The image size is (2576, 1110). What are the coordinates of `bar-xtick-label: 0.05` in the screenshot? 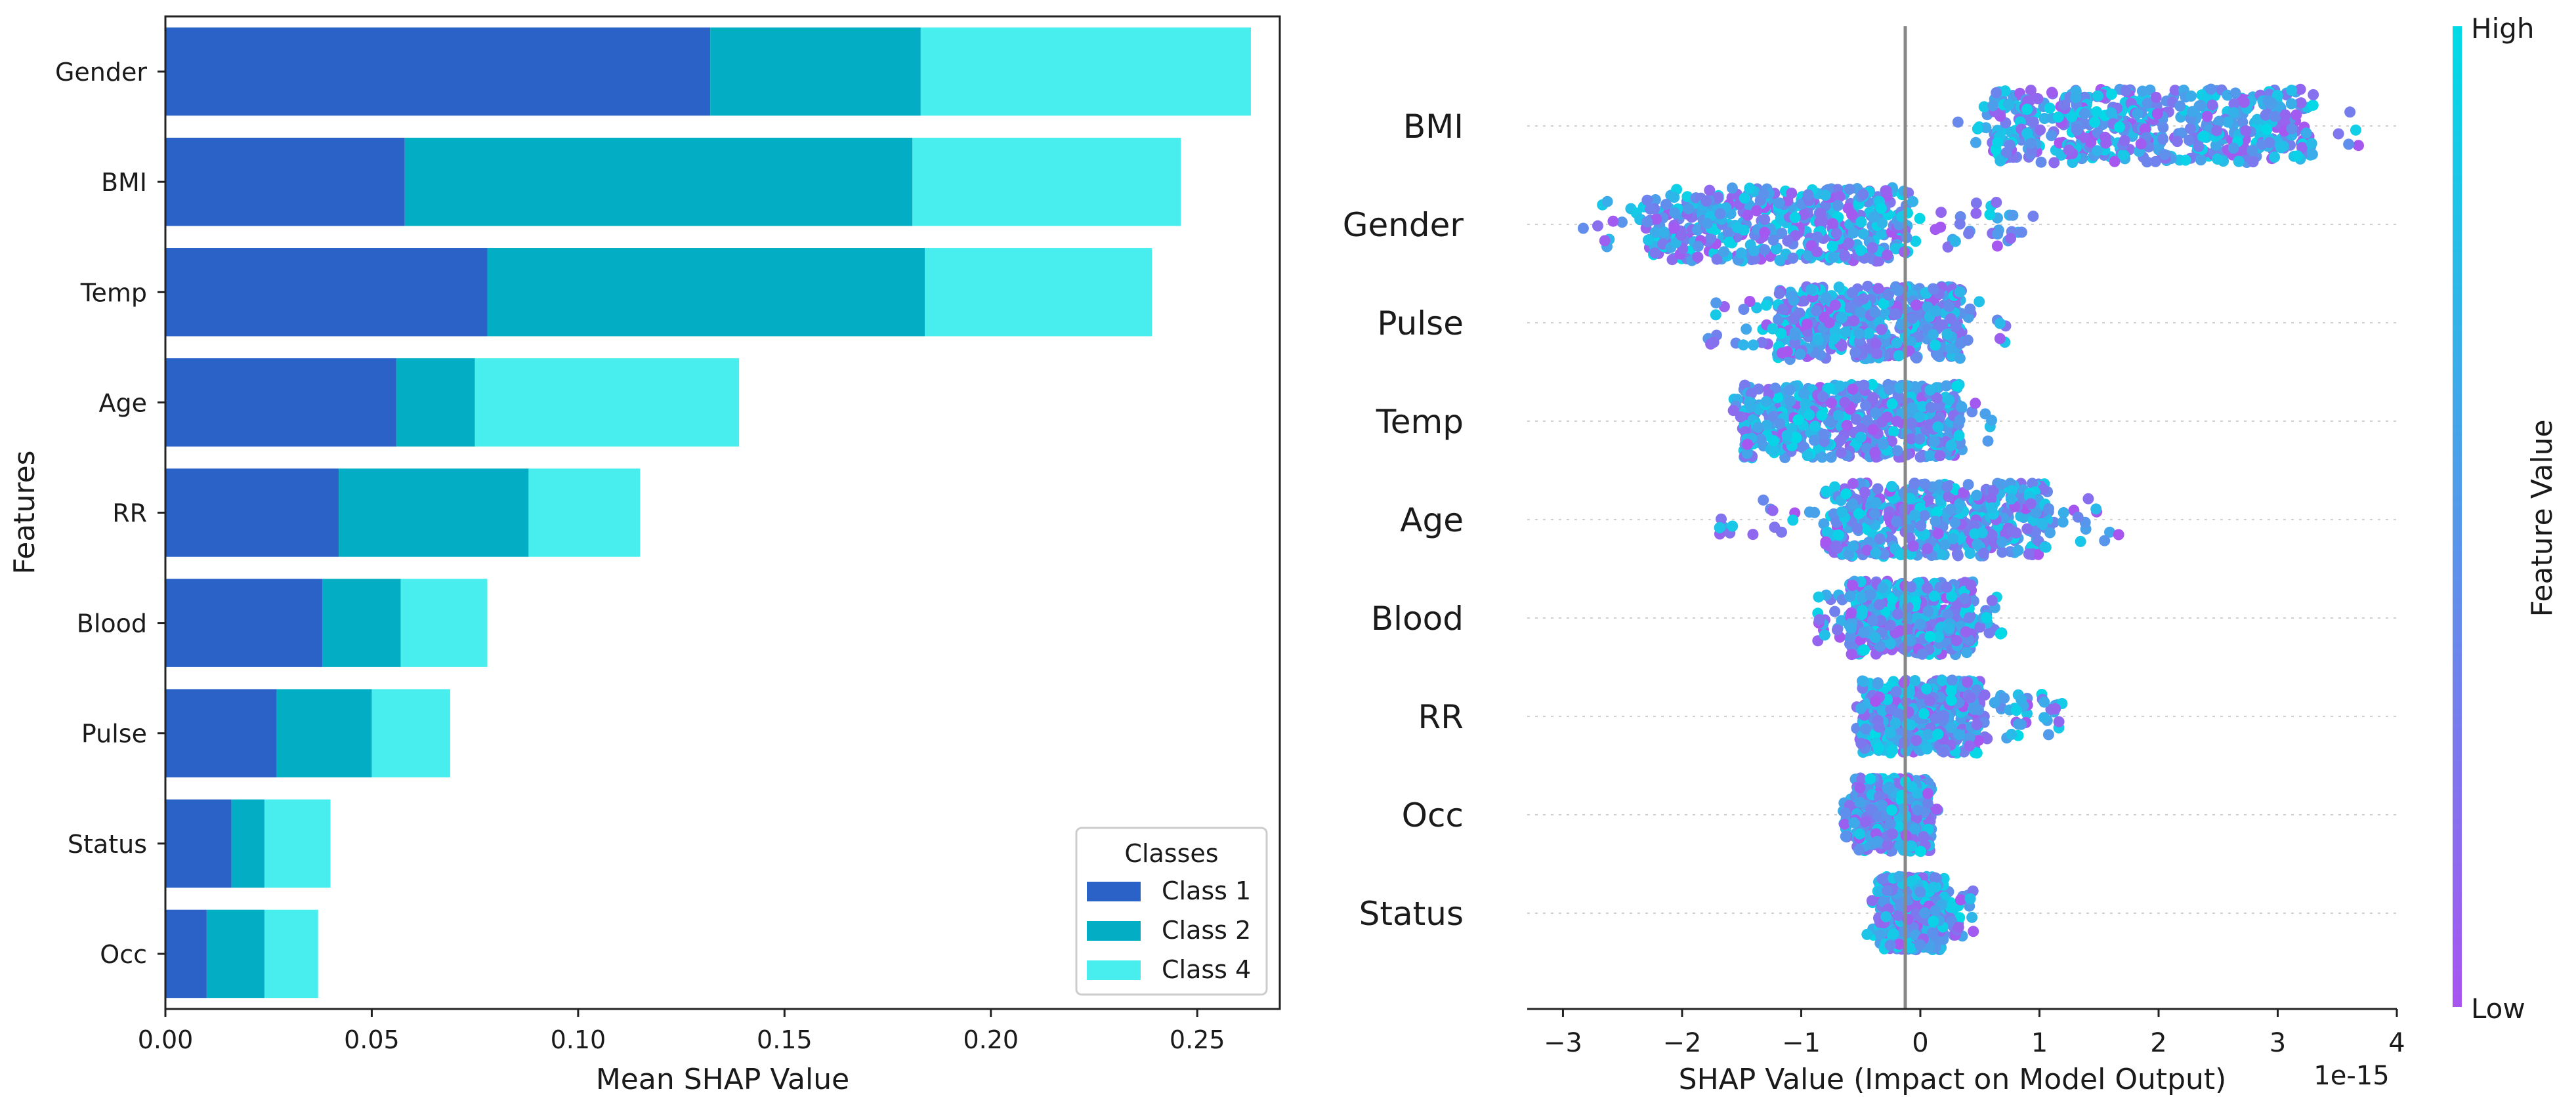 It's located at (372, 1039).